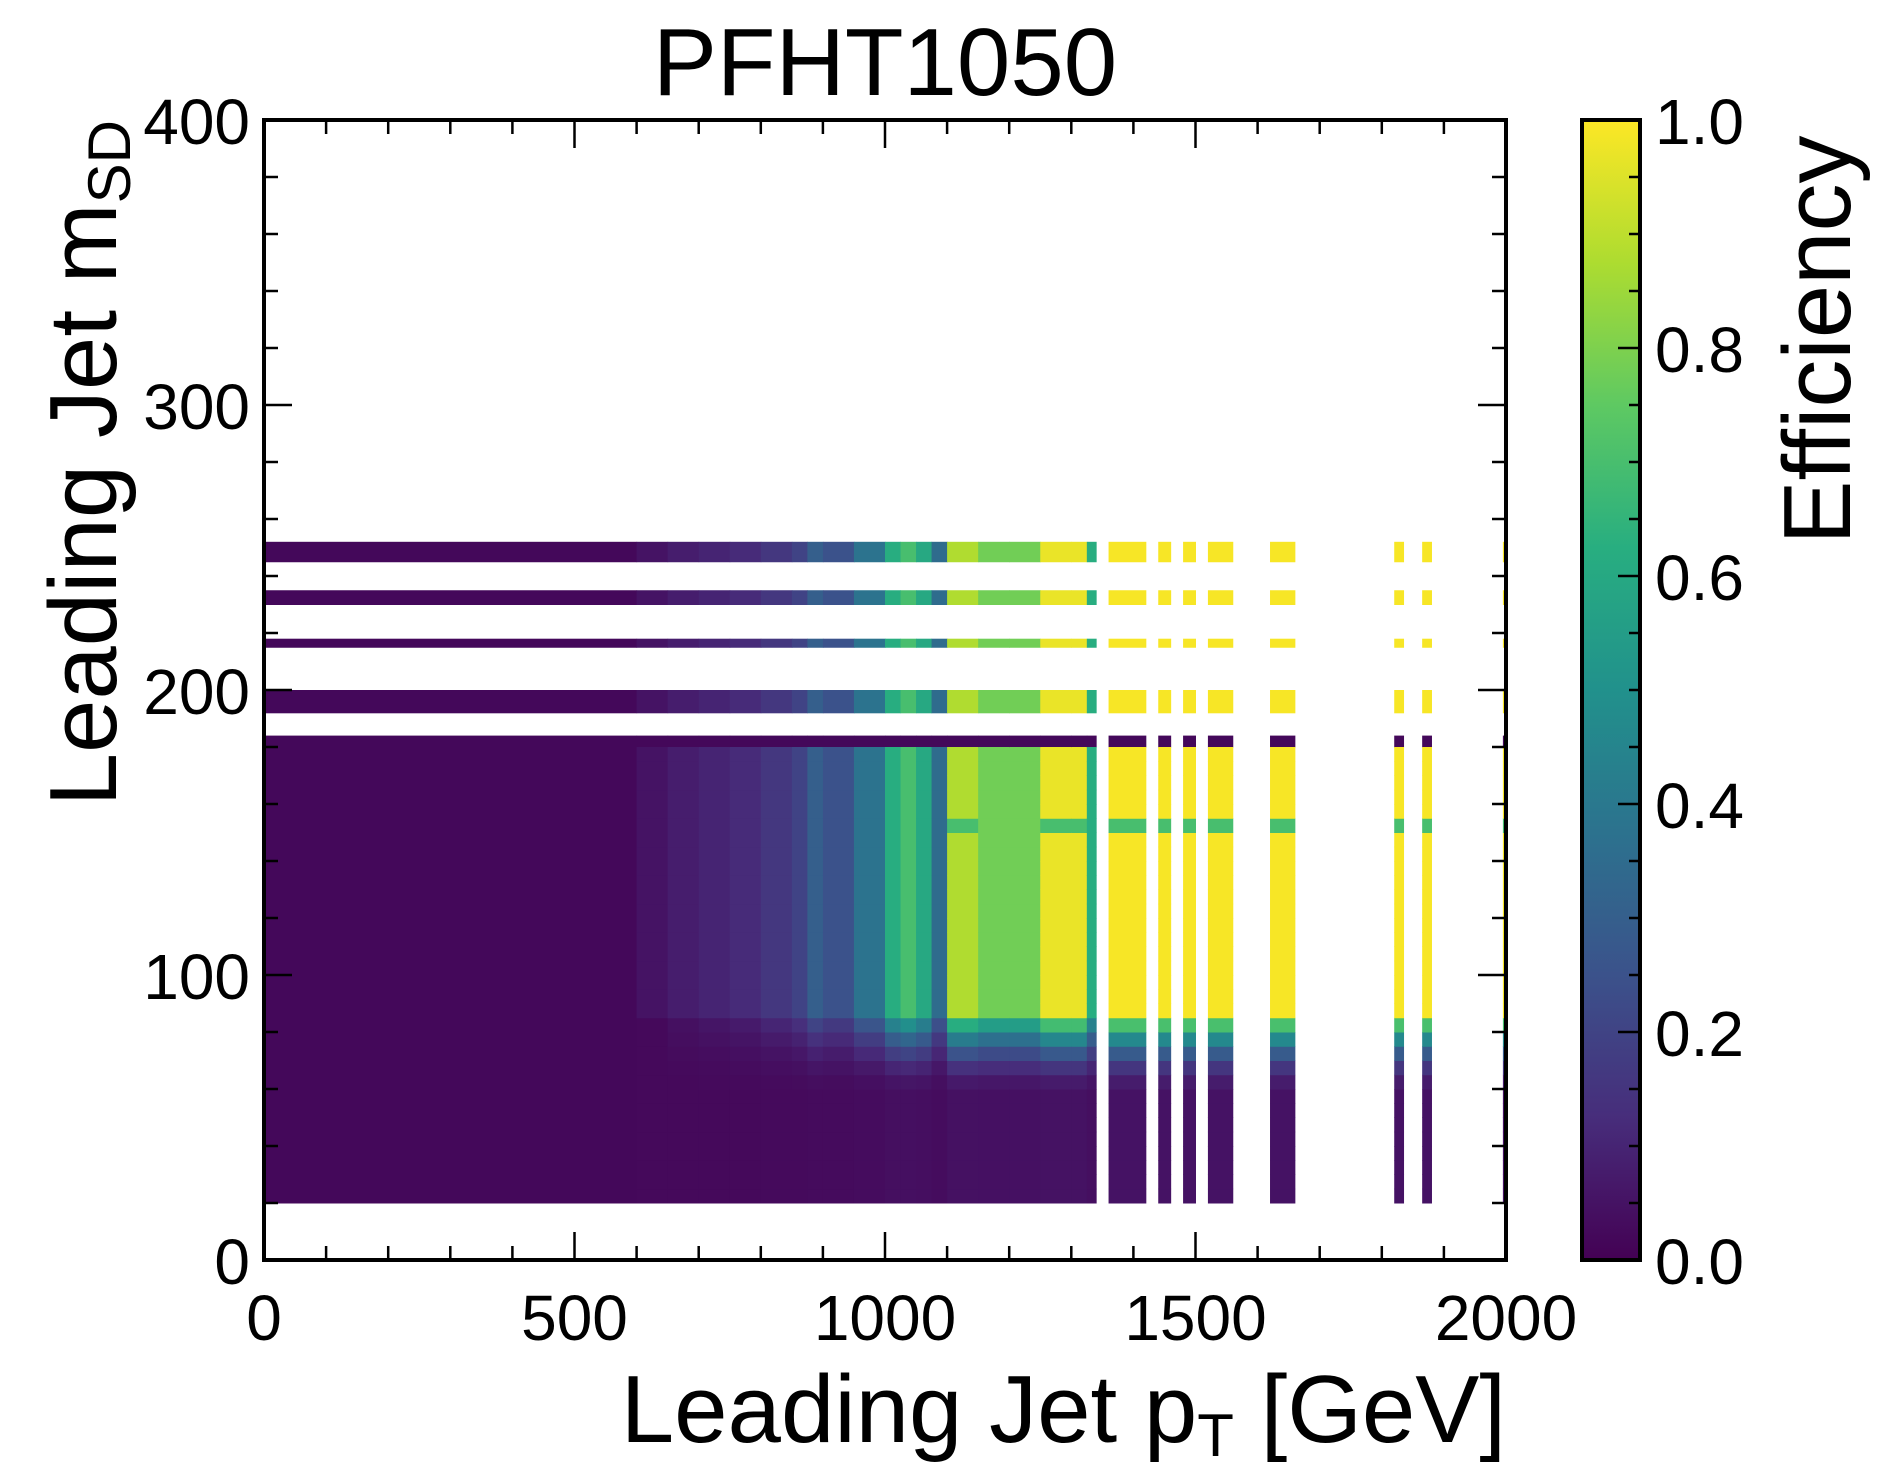 The width and height of the screenshot is (1877, 1480). What do you see at coordinates (232, 1262) in the screenshot?
I see `y-tick-label: 0` at bounding box center [232, 1262].